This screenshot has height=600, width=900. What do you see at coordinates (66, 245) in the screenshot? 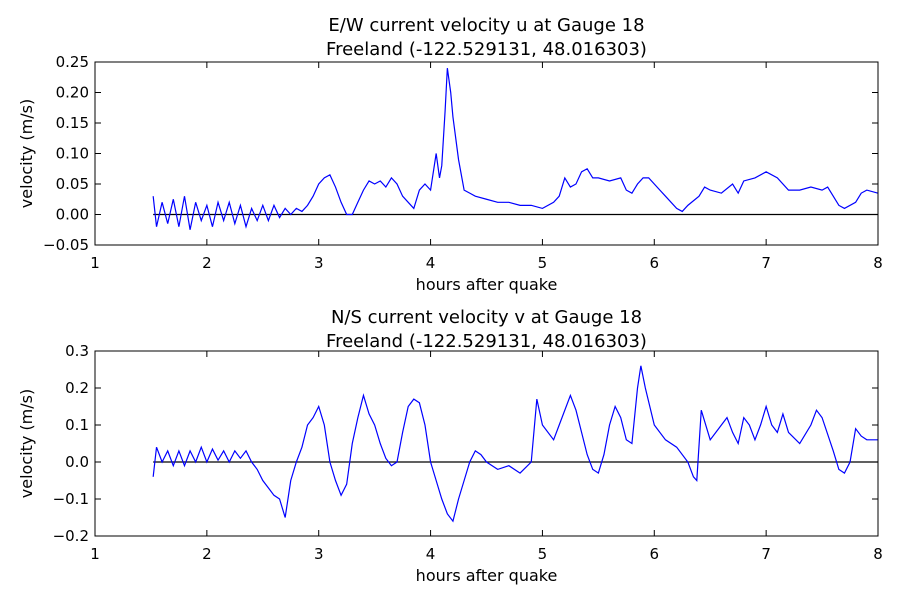
I see `y-tick-label: −0.05` at bounding box center [66, 245].